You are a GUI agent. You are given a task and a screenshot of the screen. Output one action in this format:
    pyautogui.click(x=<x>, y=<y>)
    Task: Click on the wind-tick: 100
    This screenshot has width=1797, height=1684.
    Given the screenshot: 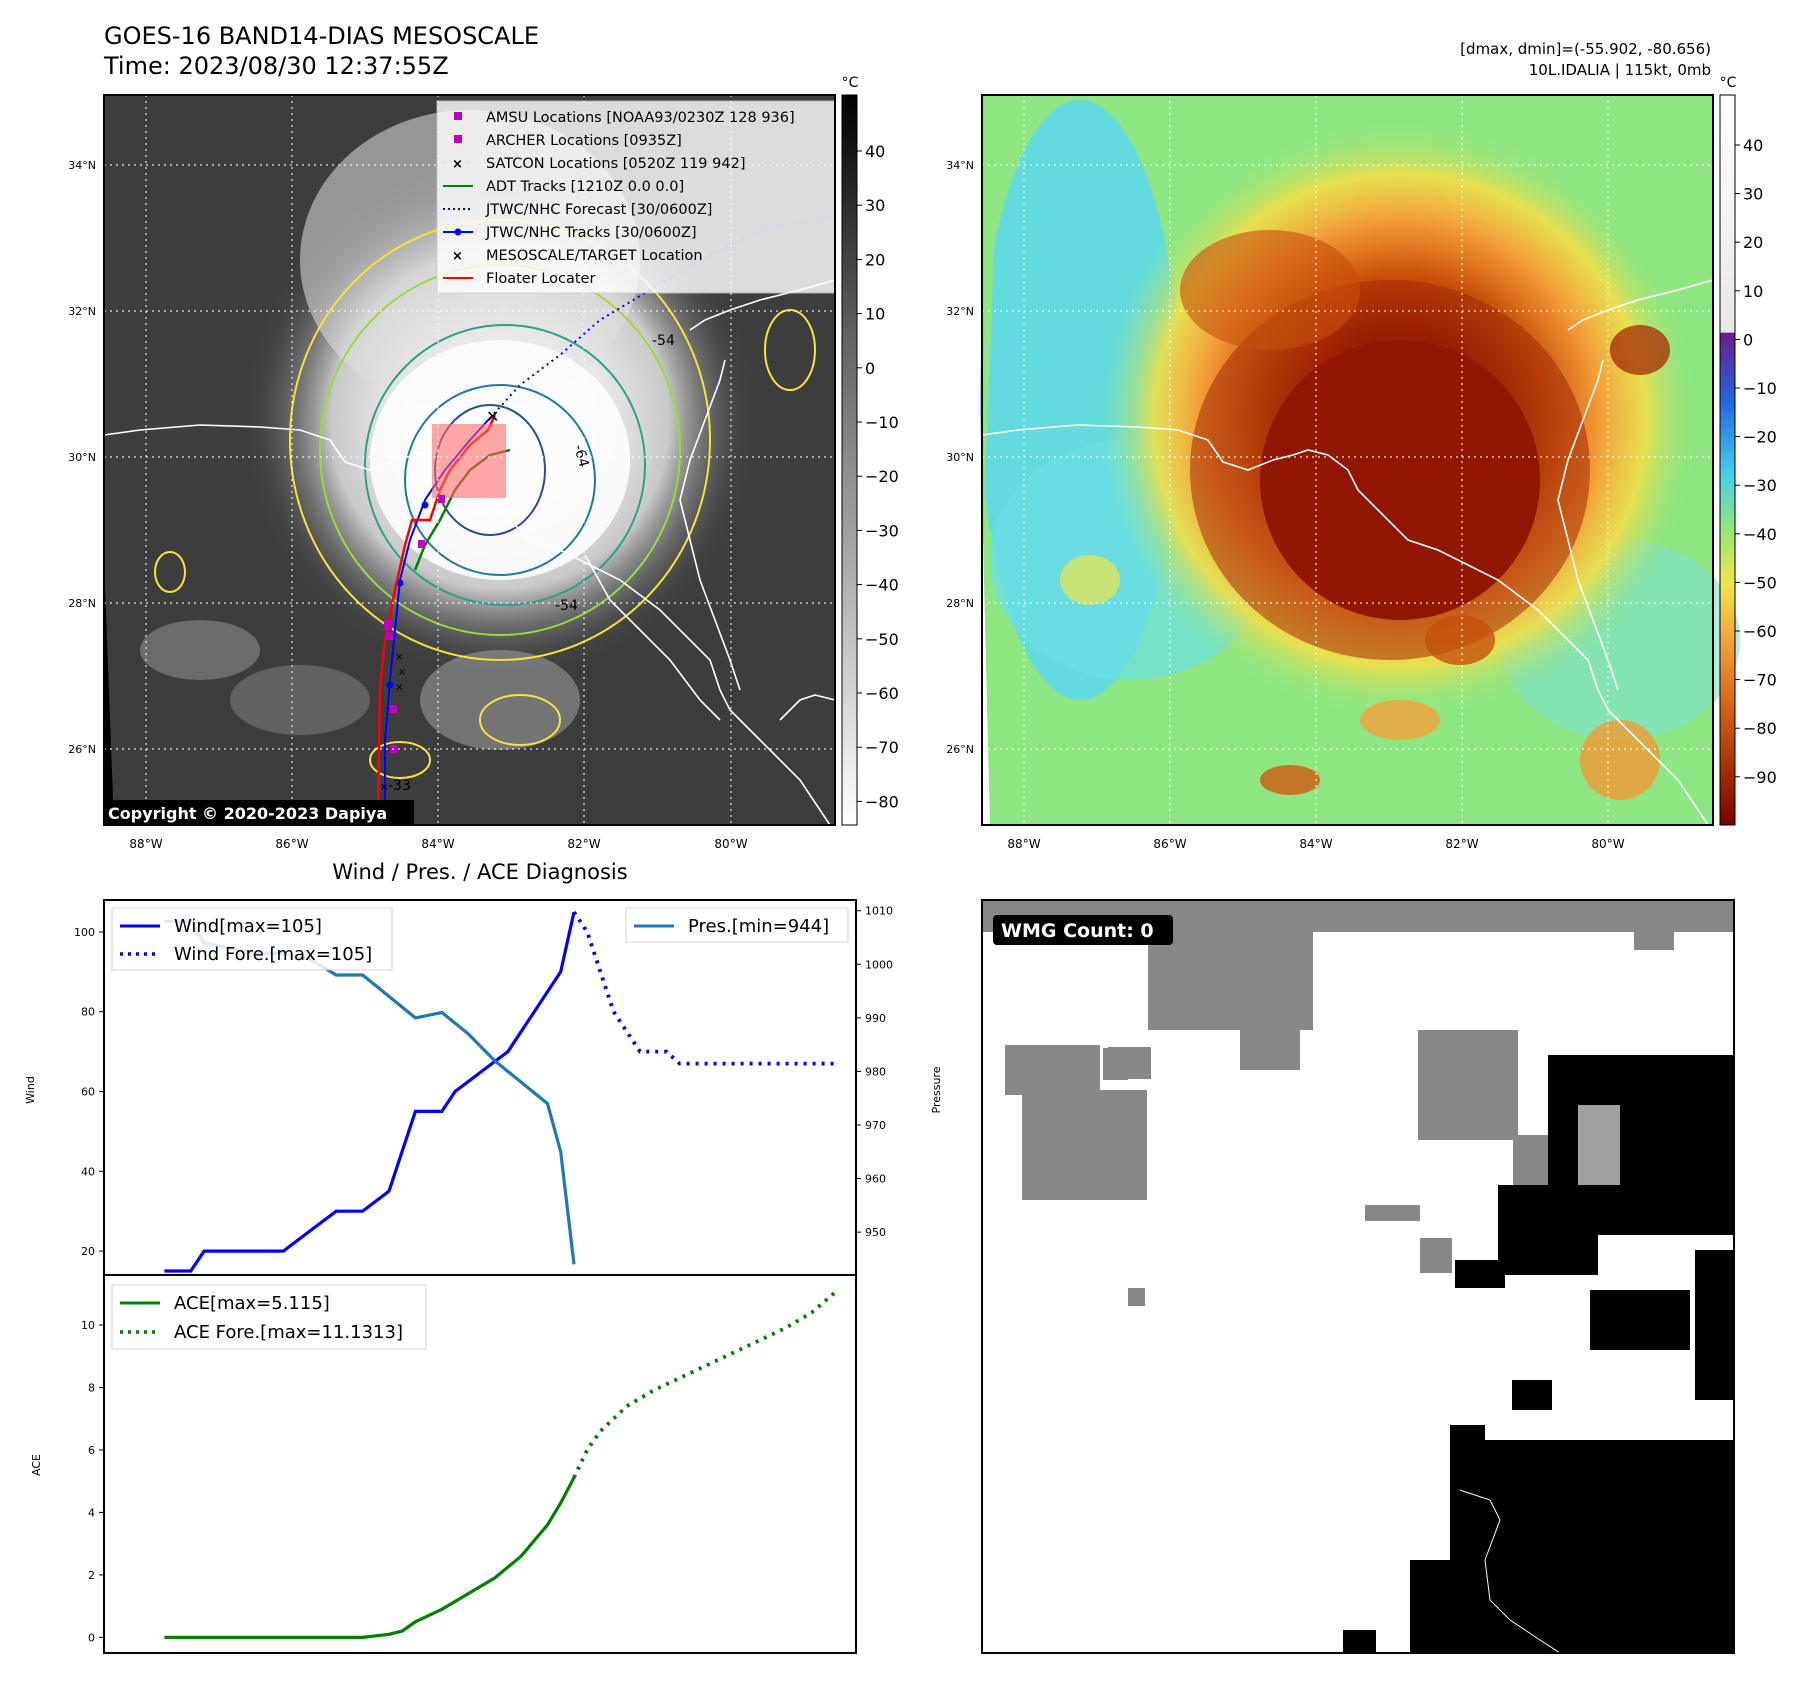 What is the action you would take?
    pyautogui.click(x=84, y=932)
    